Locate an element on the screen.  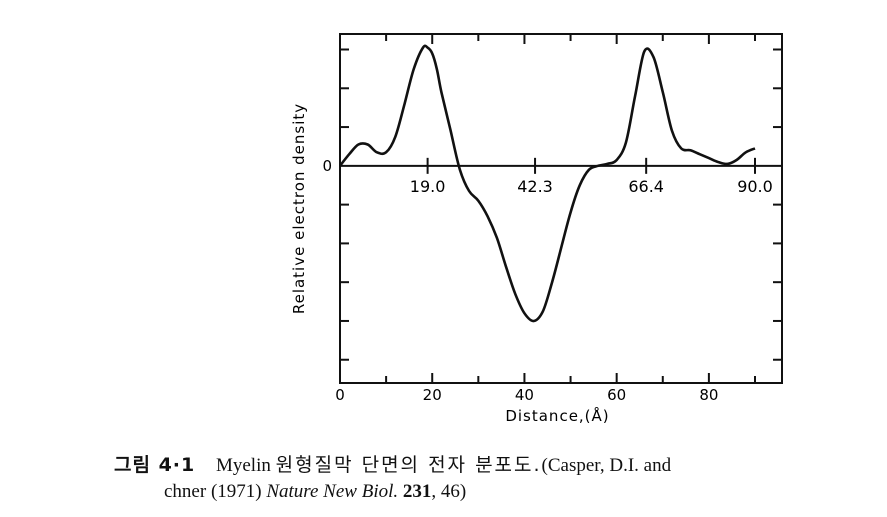
figure-label: 그림 4·1 is located at coordinates (155, 465).